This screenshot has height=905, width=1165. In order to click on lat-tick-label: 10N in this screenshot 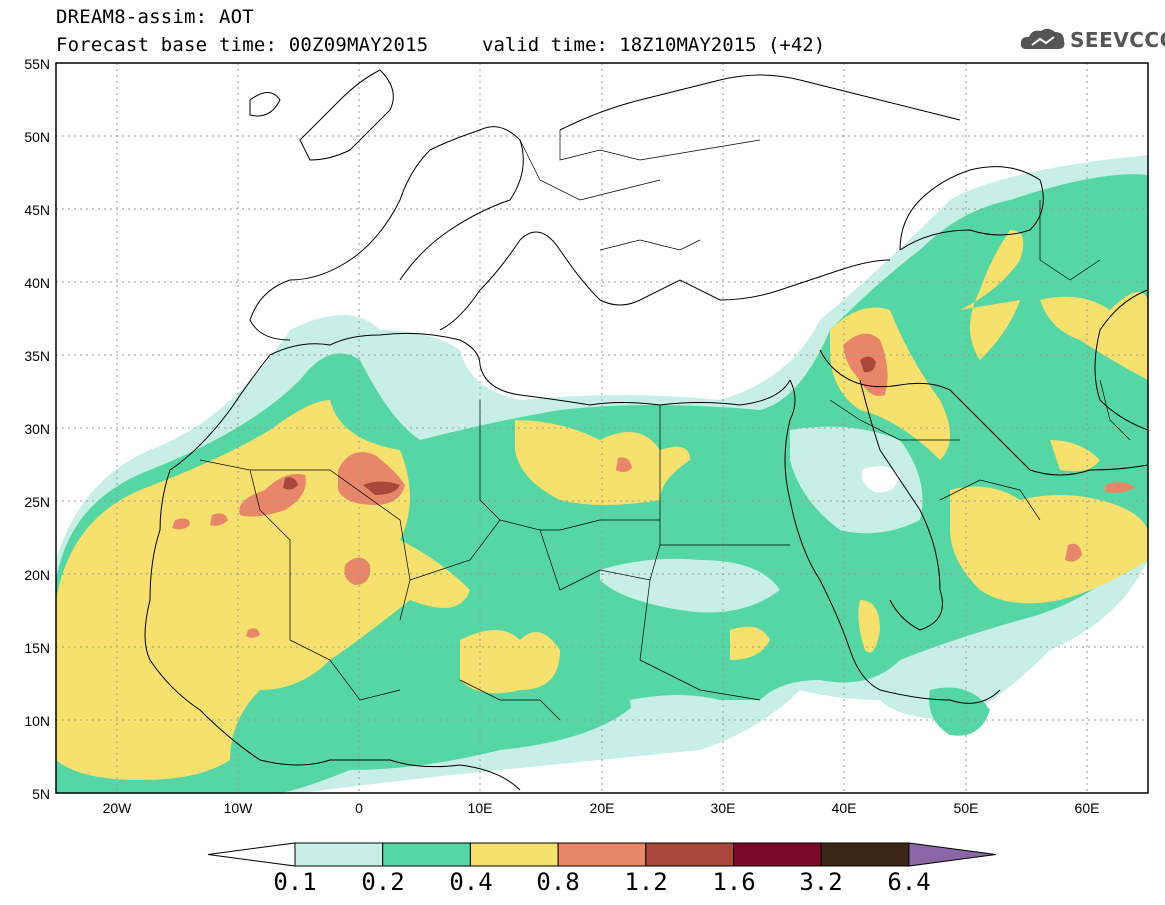, I will do `click(37, 721)`.